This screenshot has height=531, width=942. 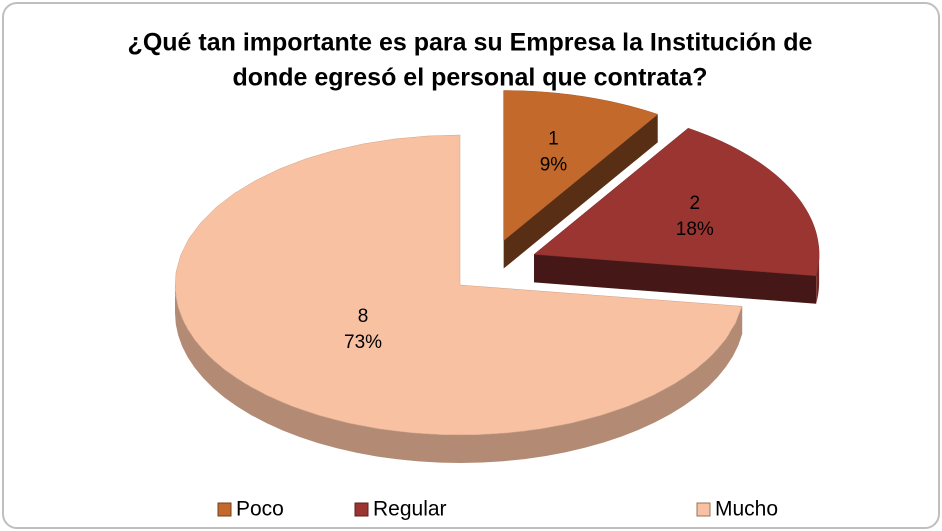 What do you see at coordinates (553, 138) in the screenshot?
I see `data-label: 1` at bounding box center [553, 138].